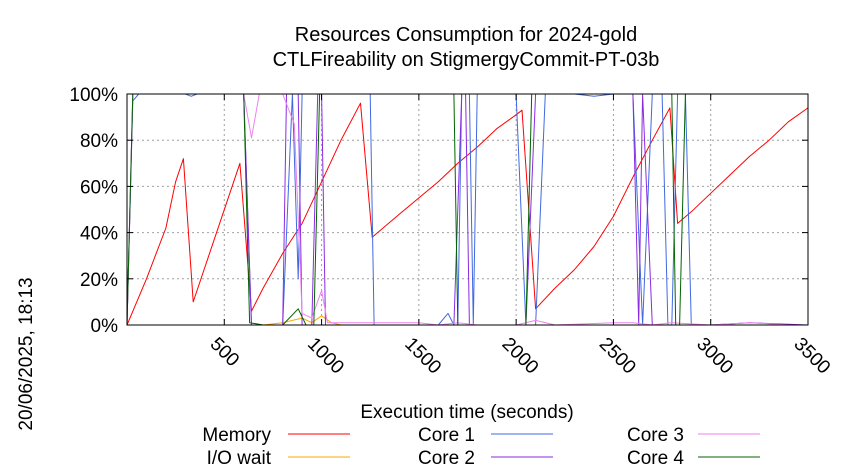  What do you see at coordinates (466, 60) in the screenshot?
I see `chart-subtitle: CTLFireability on StigmergyCommit-PT-03b` at bounding box center [466, 60].